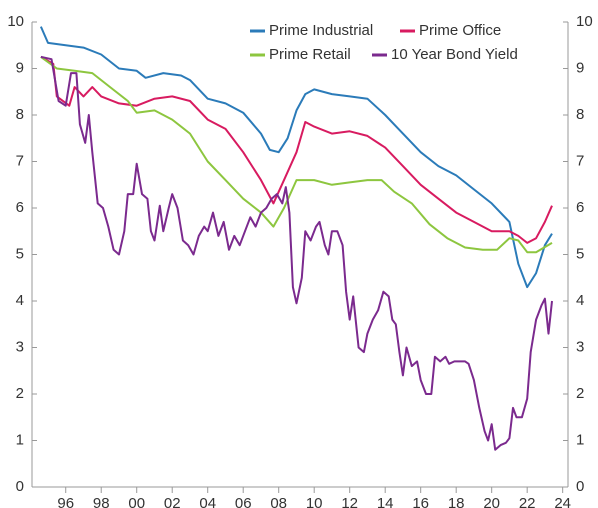 The height and width of the screenshot is (508, 598). Describe the element at coordinates (172, 501) in the screenshot. I see `x-tick-label: 02` at that location.